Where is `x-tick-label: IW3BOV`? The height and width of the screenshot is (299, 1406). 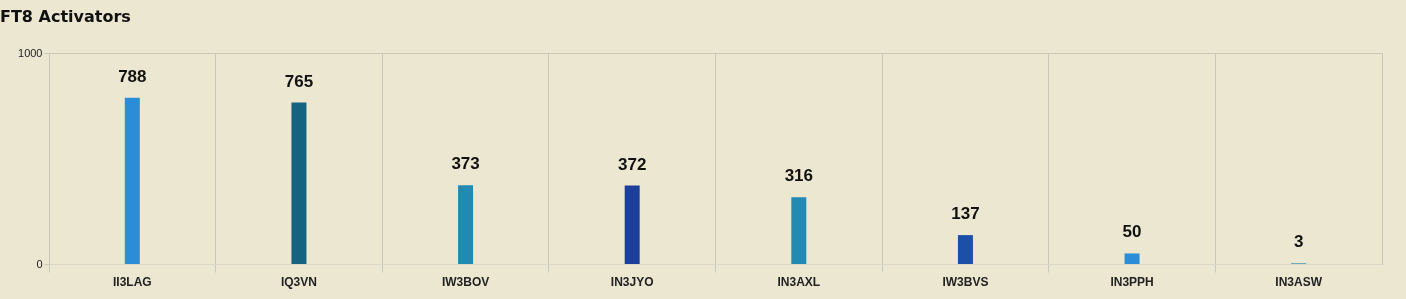
x-tick-label: IW3BOV is located at coordinates (465, 281).